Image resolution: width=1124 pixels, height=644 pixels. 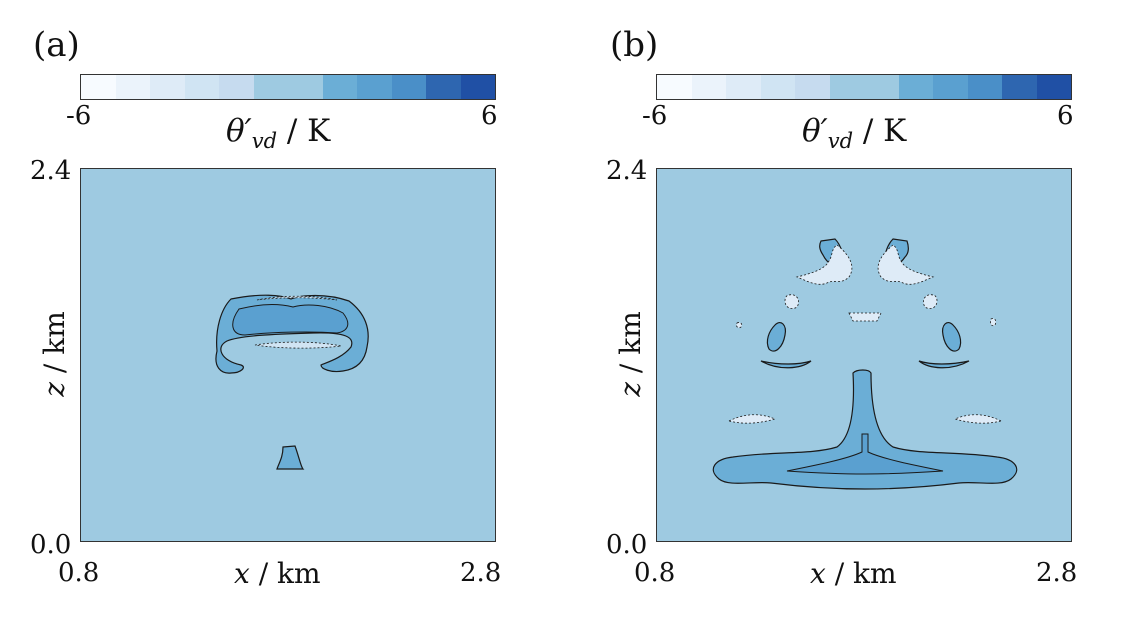 What do you see at coordinates (776, 337) in the screenshot?
I see `panel-b-eddy-left-mid` at bounding box center [776, 337].